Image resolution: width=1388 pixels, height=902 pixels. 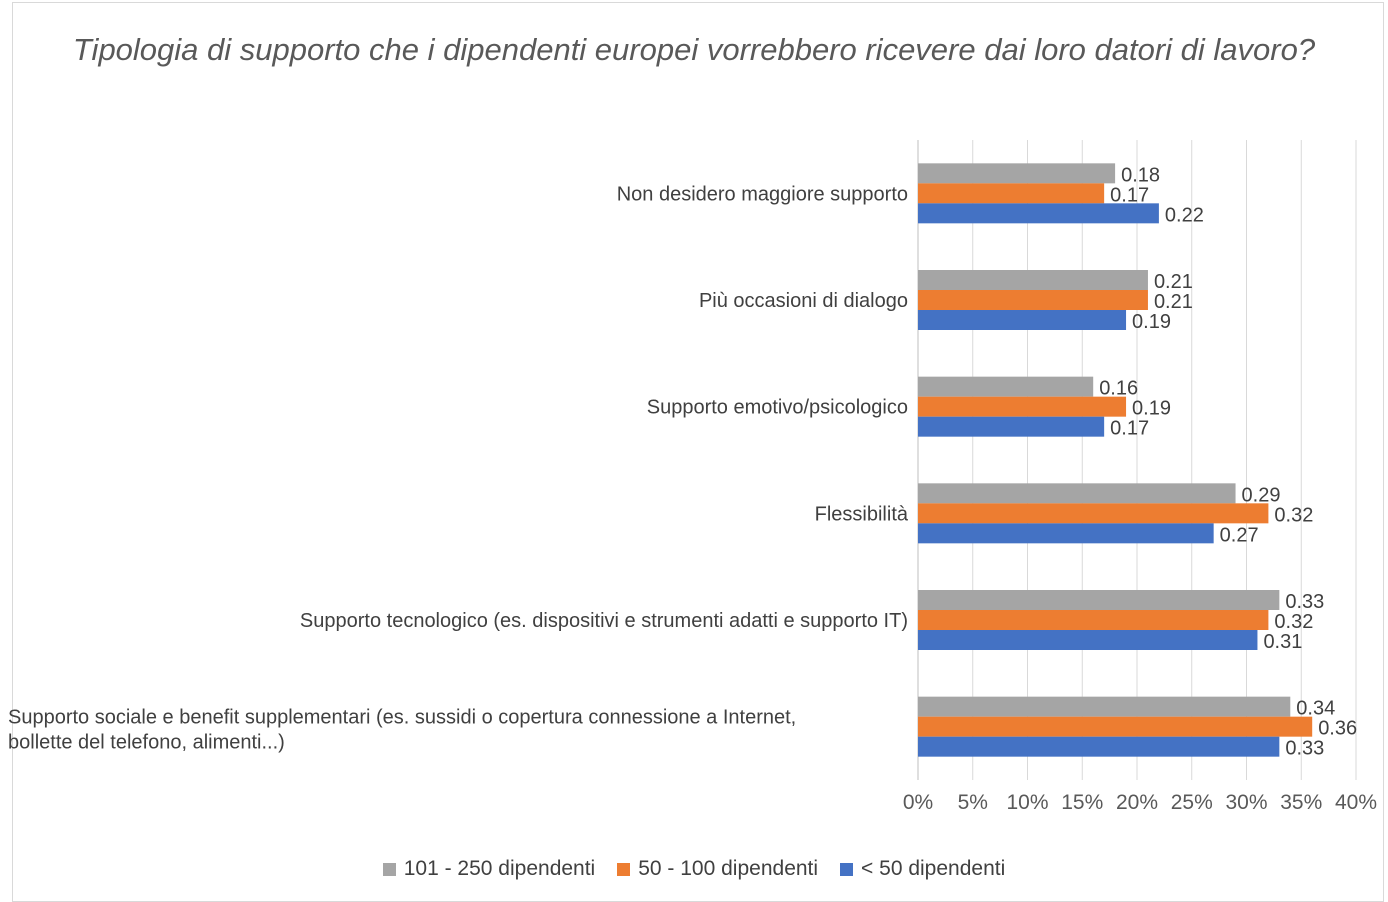 I want to click on x-tick-label: 35%, so click(x=1301, y=802).